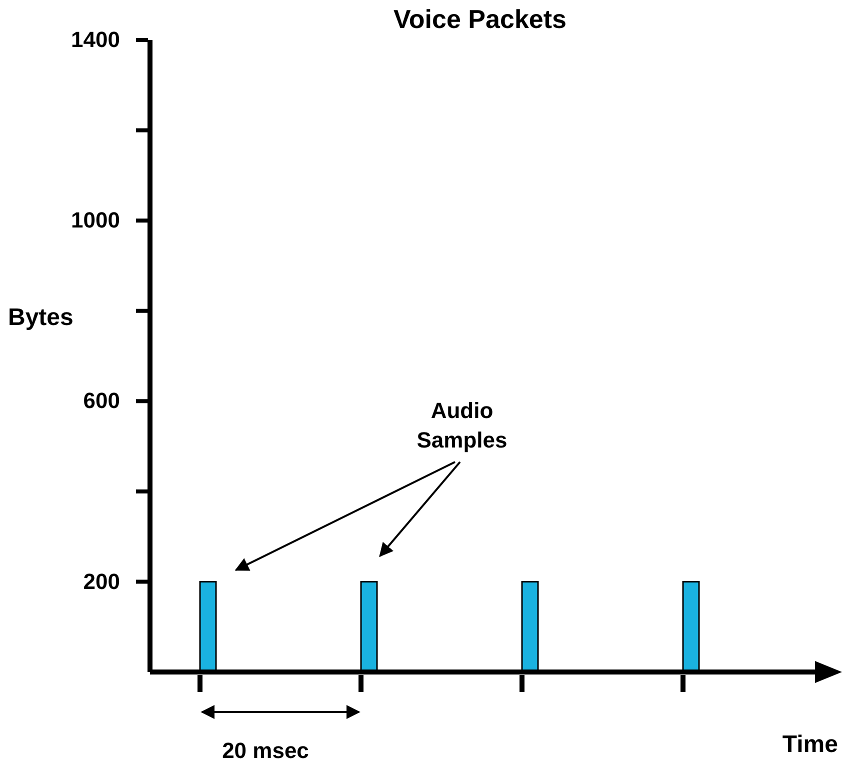  What do you see at coordinates (95, 220) in the screenshot?
I see `y-tick-label: 1000` at bounding box center [95, 220].